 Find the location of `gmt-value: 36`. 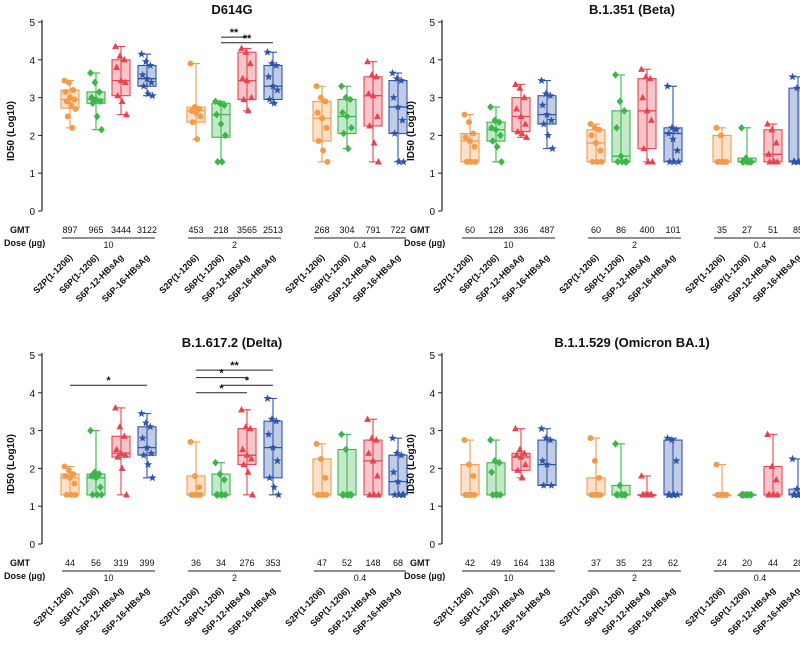

gmt-value: 36 is located at coordinates (196, 563).